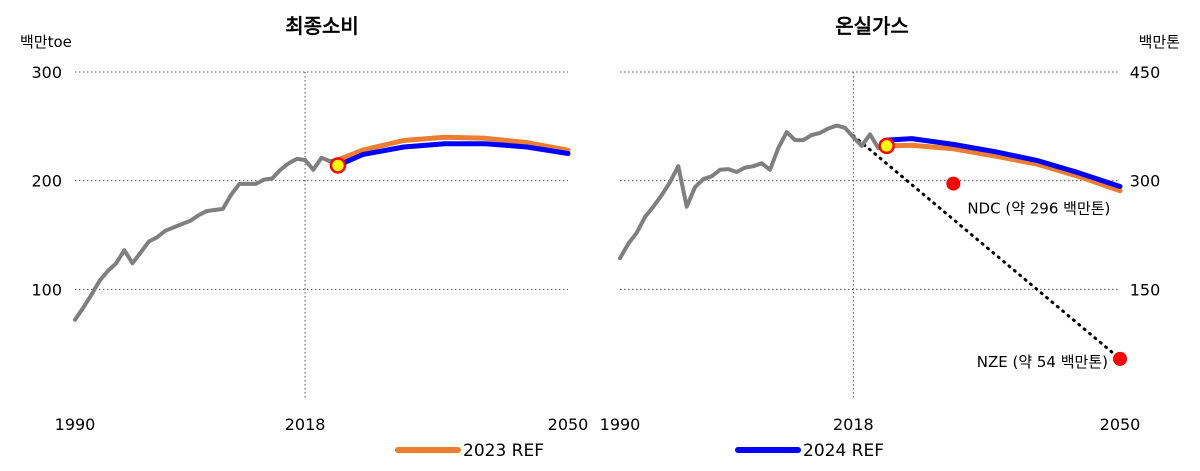 The image size is (1200, 471). Describe the element at coordinates (46, 181) in the screenshot. I see `y-tick-label: 200` at that location.